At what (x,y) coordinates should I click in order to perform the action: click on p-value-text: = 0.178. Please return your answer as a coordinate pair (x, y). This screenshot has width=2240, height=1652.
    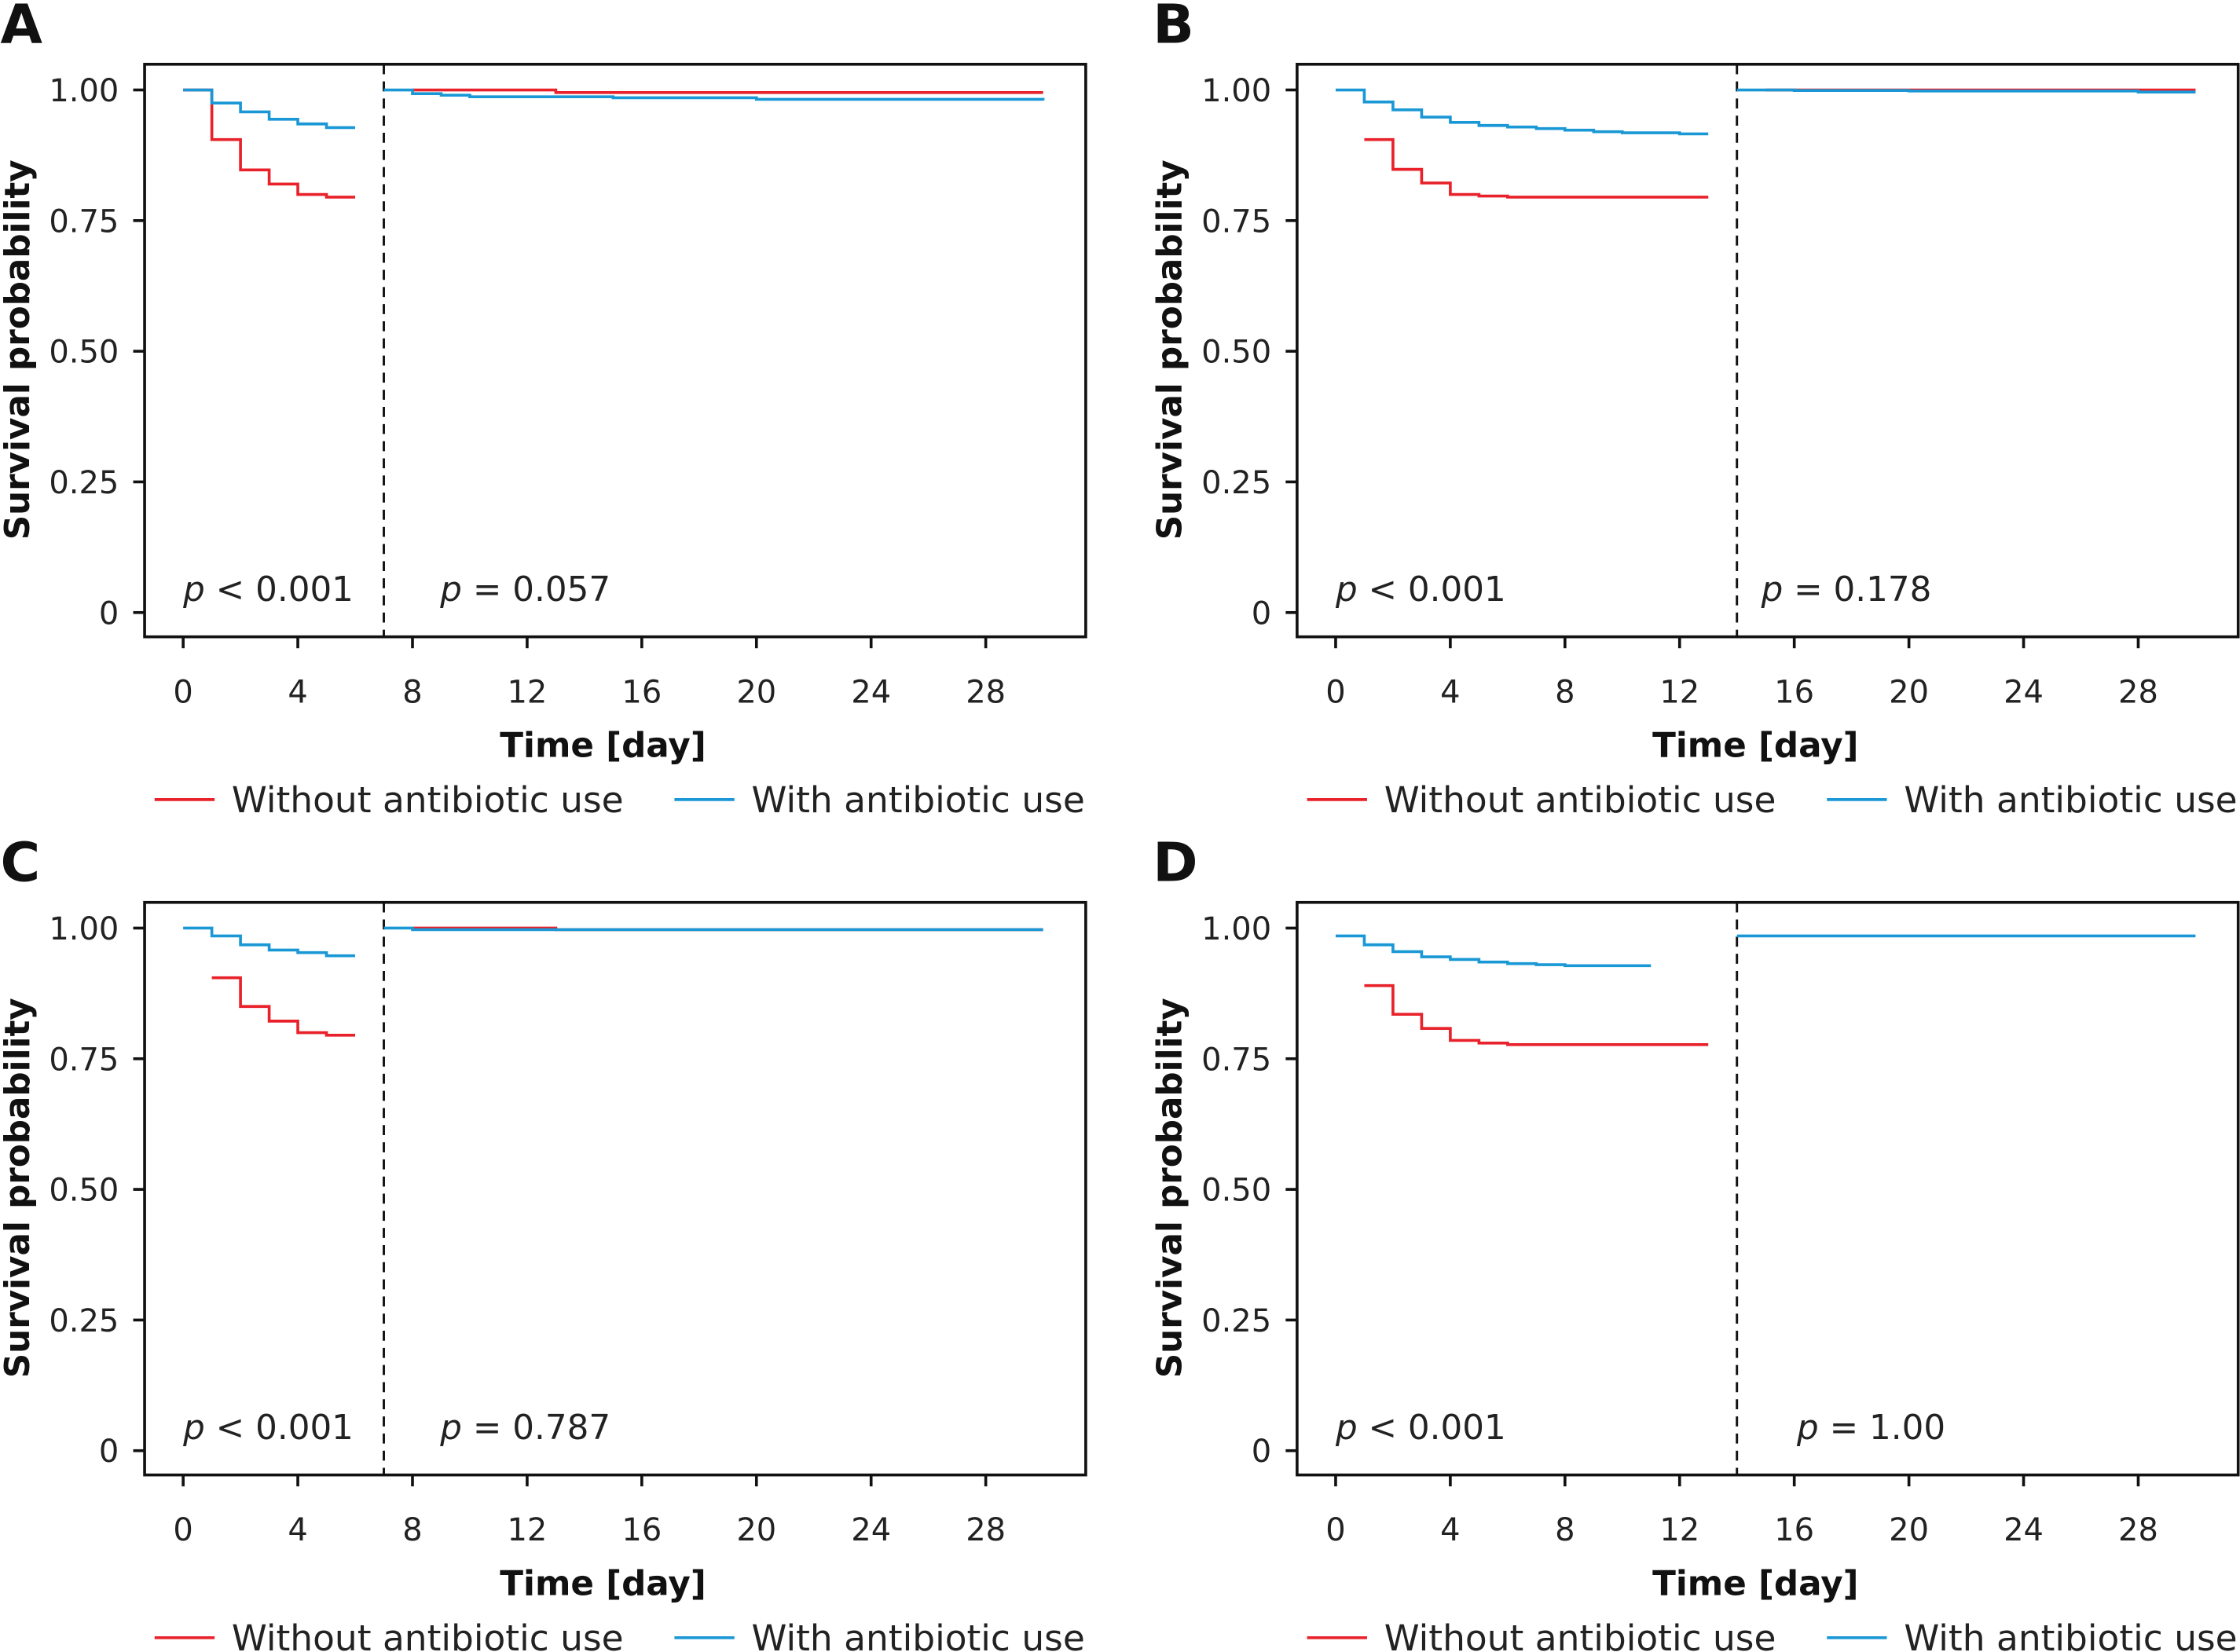
    Looking at the image, I should click on (1857, 590).